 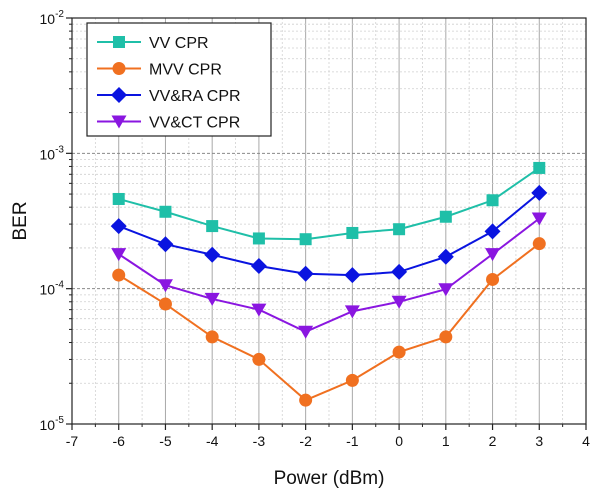 What do you see at coordinates (165, 441) in the screenshot?
I see `x-tick-label: -5` at bounding box center [165, 441].